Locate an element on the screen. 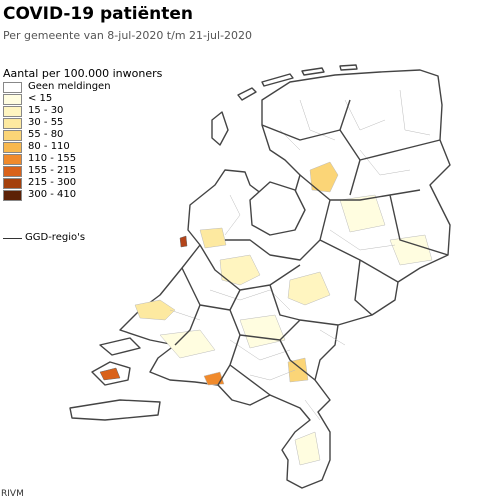 This screenshot has width=500, height=500. legend-label: 300 - 410 is located at coordinates (52, 194).